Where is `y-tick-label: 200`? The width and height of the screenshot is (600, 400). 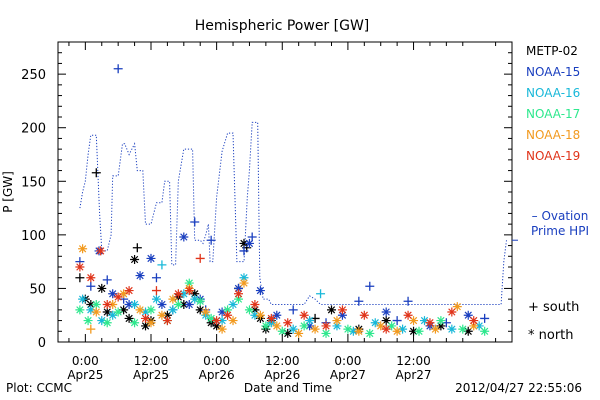 y-tick-label: 200 is located at coordinates (33, 129).